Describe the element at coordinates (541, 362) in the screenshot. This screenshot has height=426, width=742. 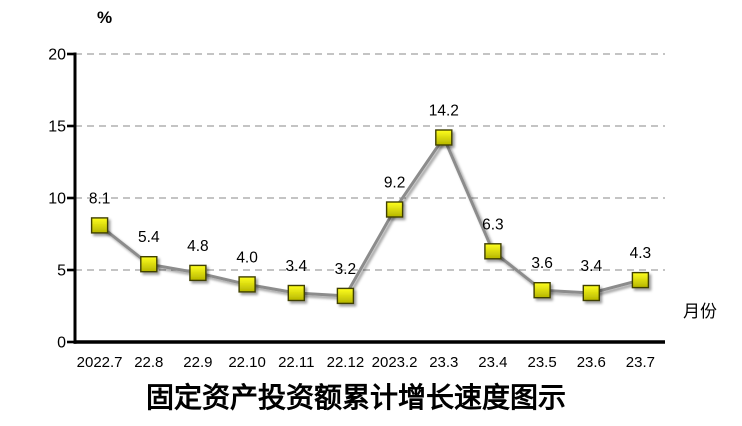
I see `x-tick-label-23.5: 23.5` at that location.